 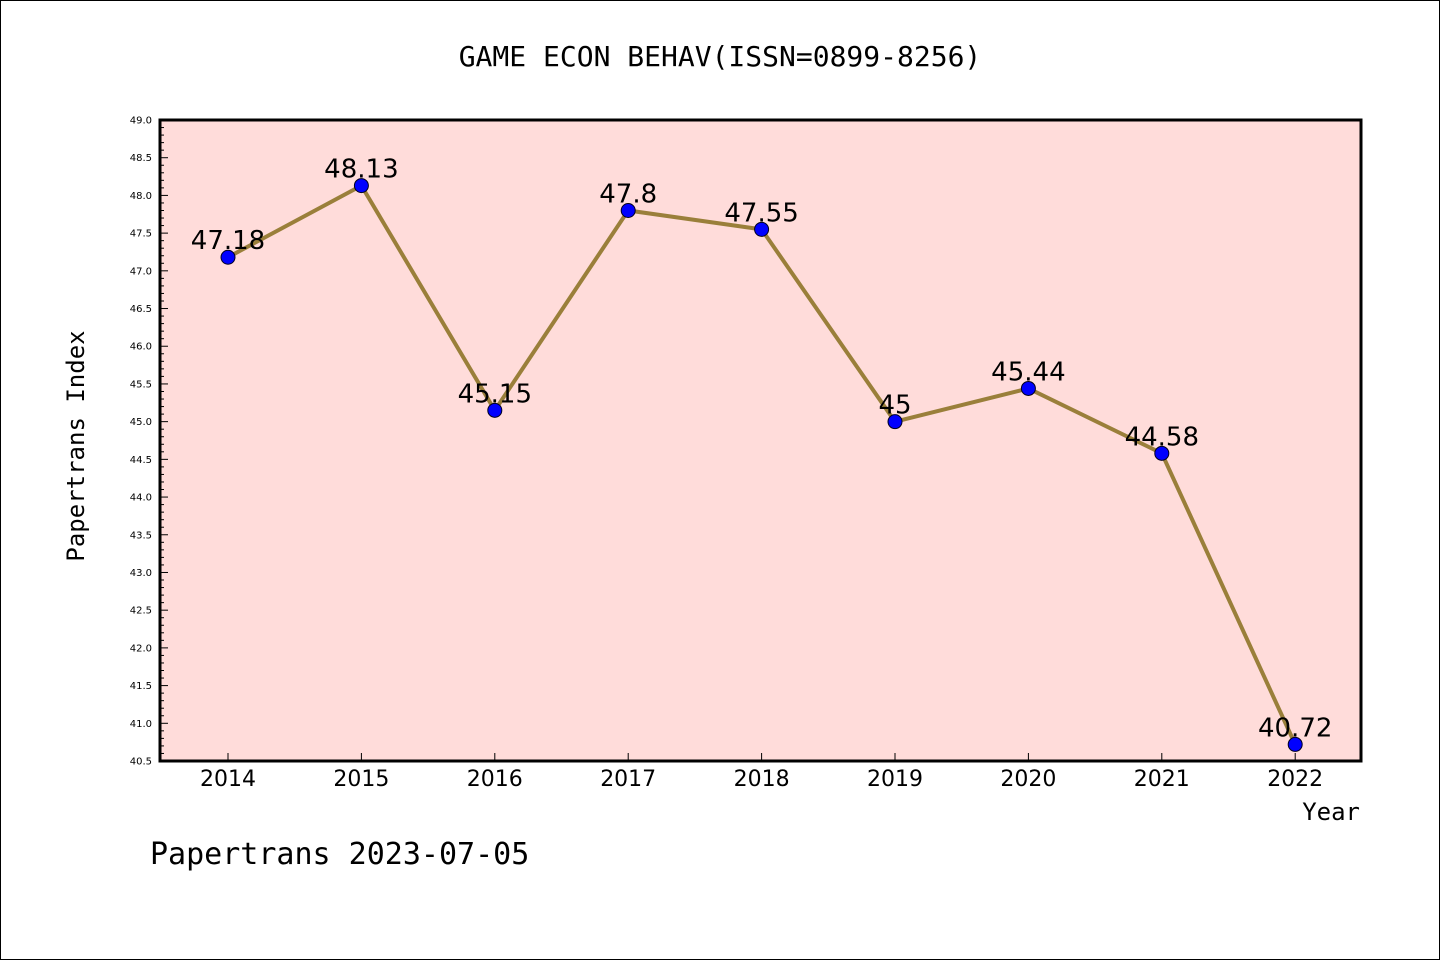 I want to click on y-tick-label: 45.0, so click(x=141, y=422).